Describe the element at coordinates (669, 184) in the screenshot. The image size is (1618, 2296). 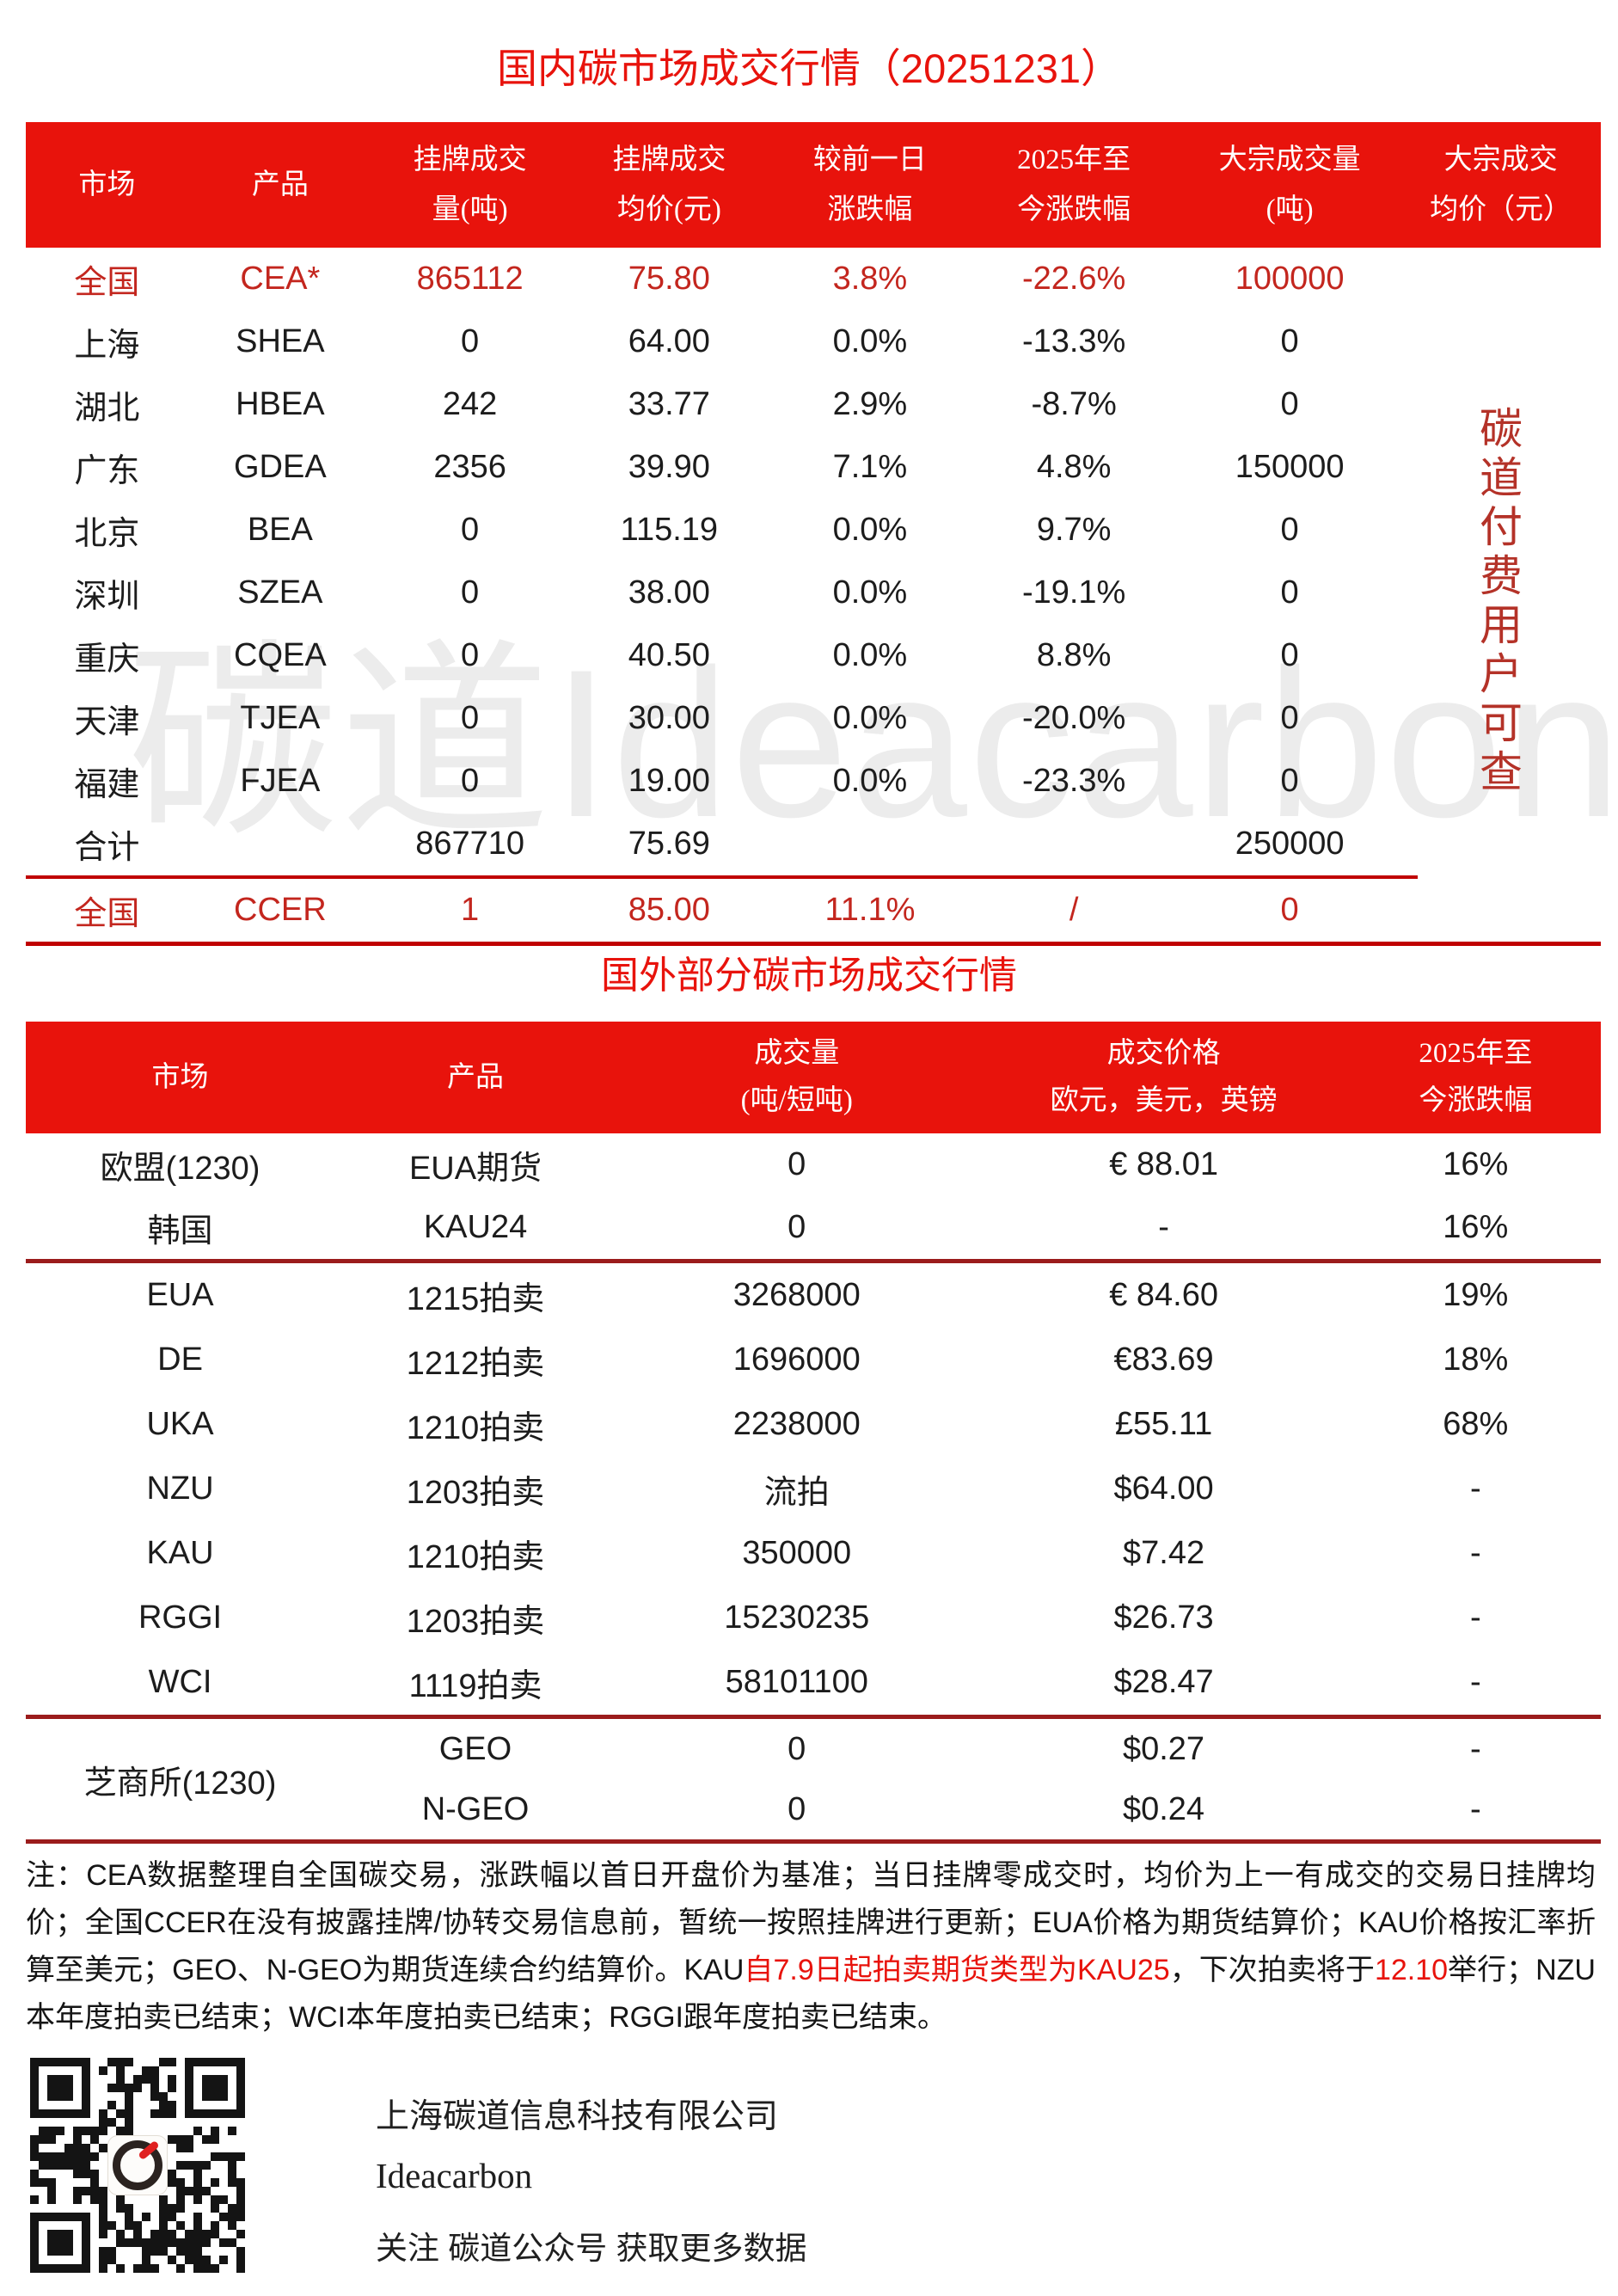
I see `header-listed-avg-price: 挂牌成交 均价(元)` at that location.